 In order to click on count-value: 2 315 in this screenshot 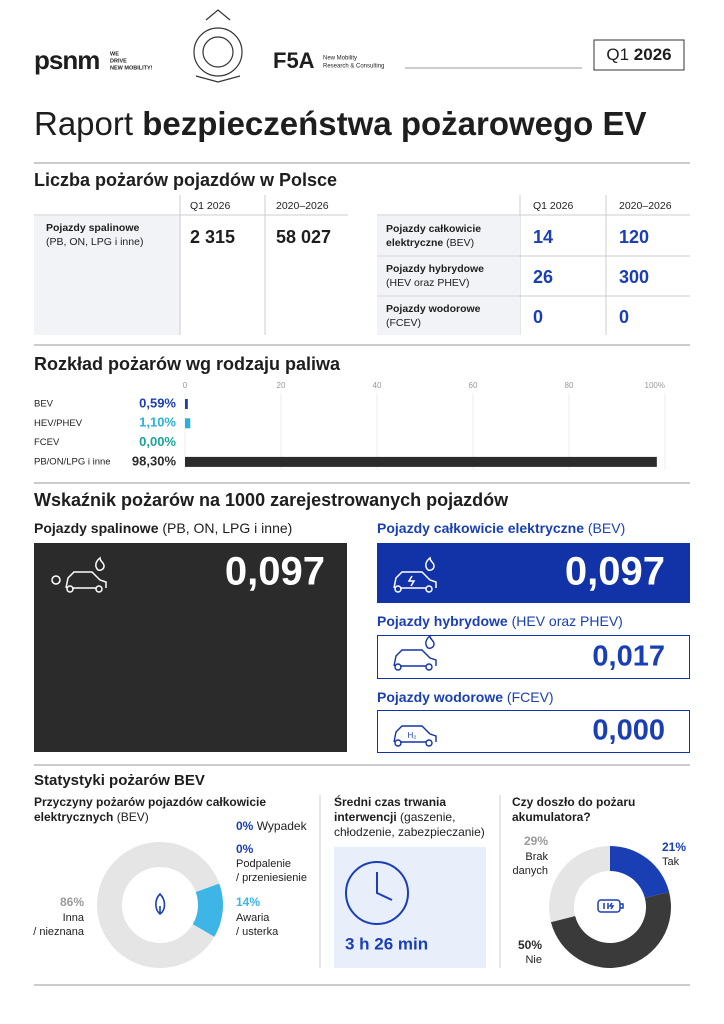, I will do `click(212, 237)`.